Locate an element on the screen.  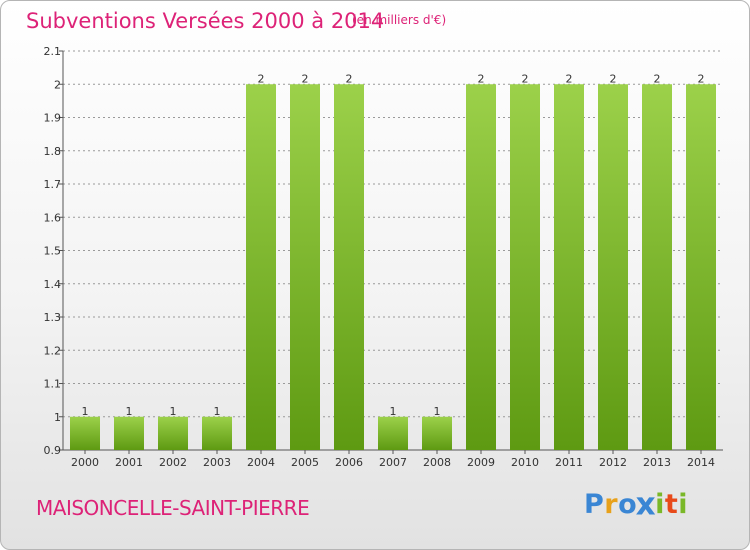
bar-2010 is located at coordinates (525, 267).